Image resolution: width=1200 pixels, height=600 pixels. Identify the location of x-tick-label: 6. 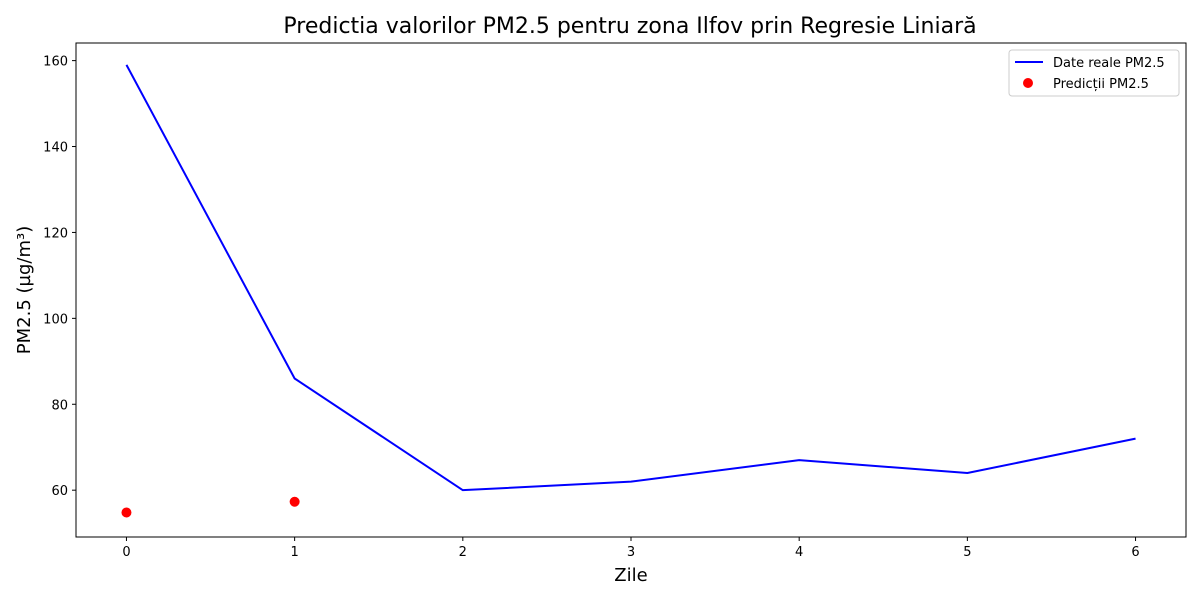
(1135, 552).